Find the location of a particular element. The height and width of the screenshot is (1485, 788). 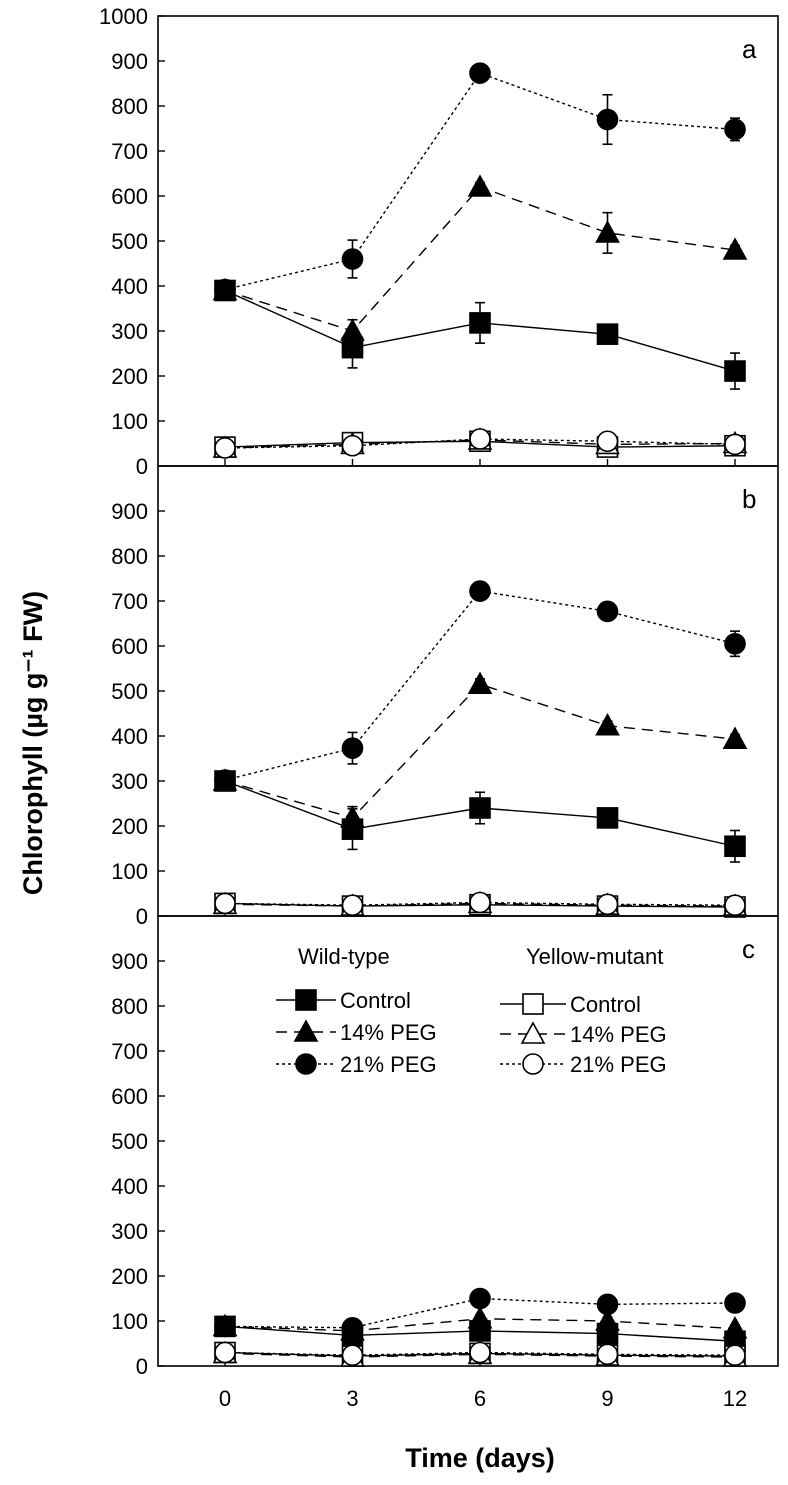

x-tick-label: 0 is located at coordinates (225, 1398).